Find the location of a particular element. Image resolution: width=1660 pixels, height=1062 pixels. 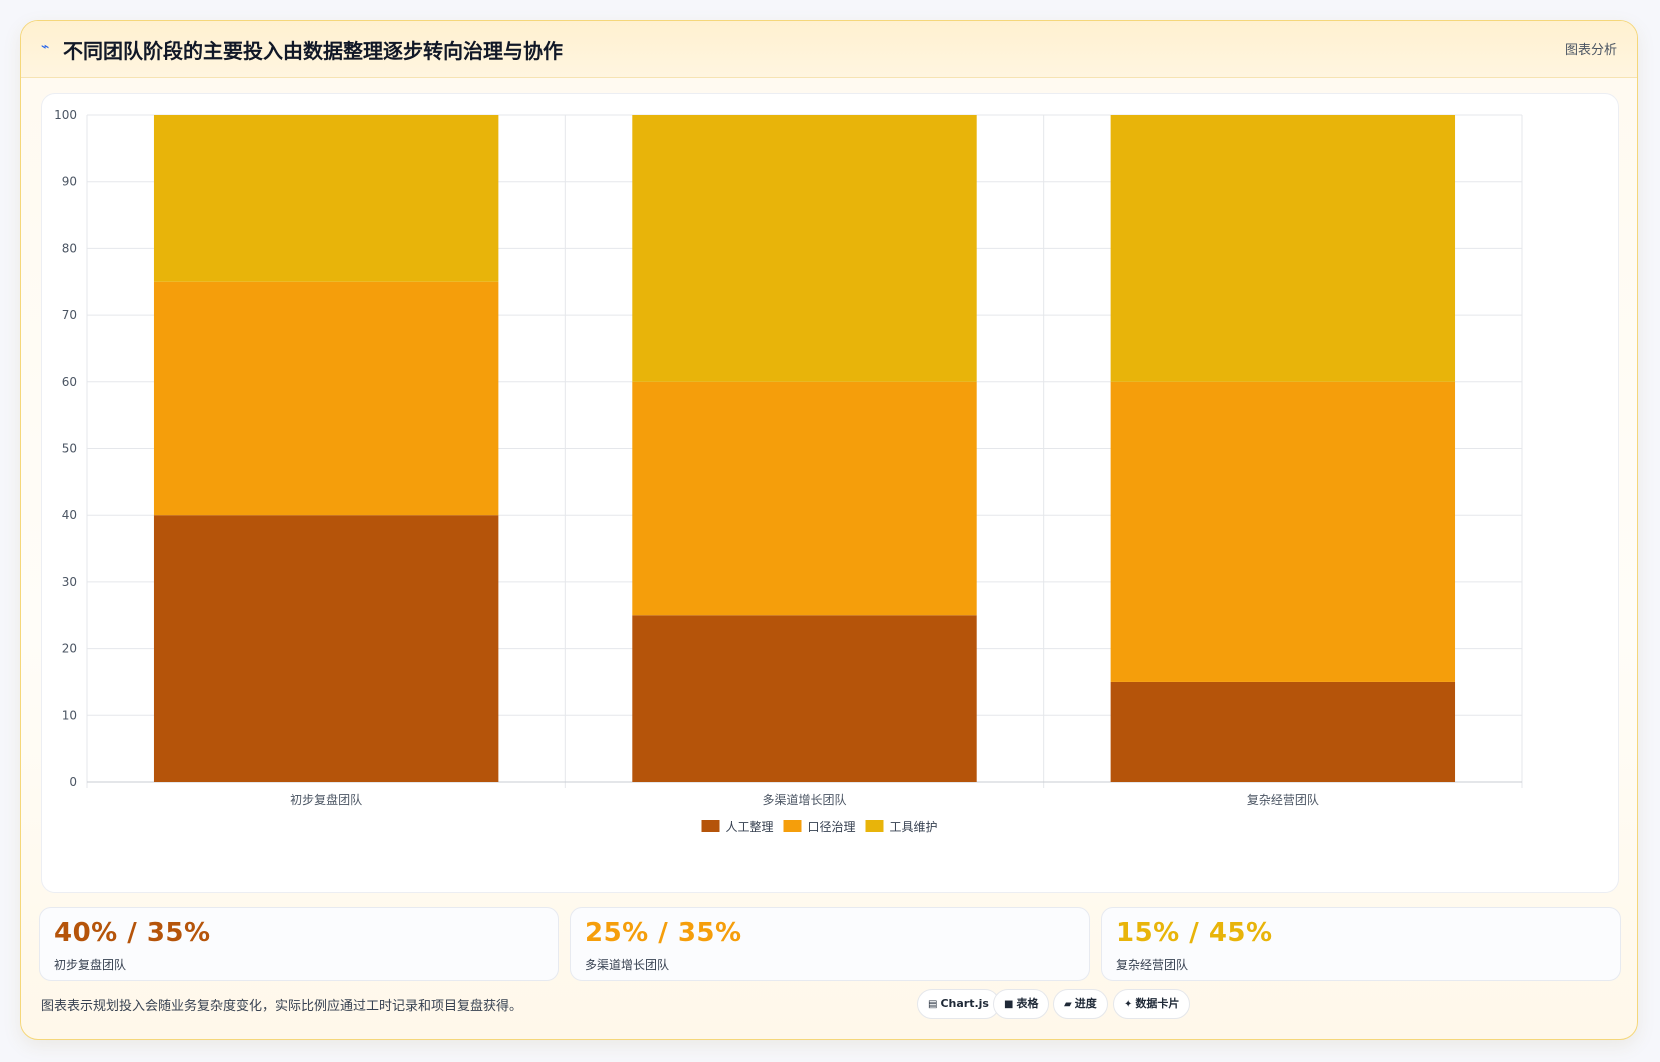

stat-card-2: 25% / 35% 多渠道增长团队 is located at coordinates (830, 944).